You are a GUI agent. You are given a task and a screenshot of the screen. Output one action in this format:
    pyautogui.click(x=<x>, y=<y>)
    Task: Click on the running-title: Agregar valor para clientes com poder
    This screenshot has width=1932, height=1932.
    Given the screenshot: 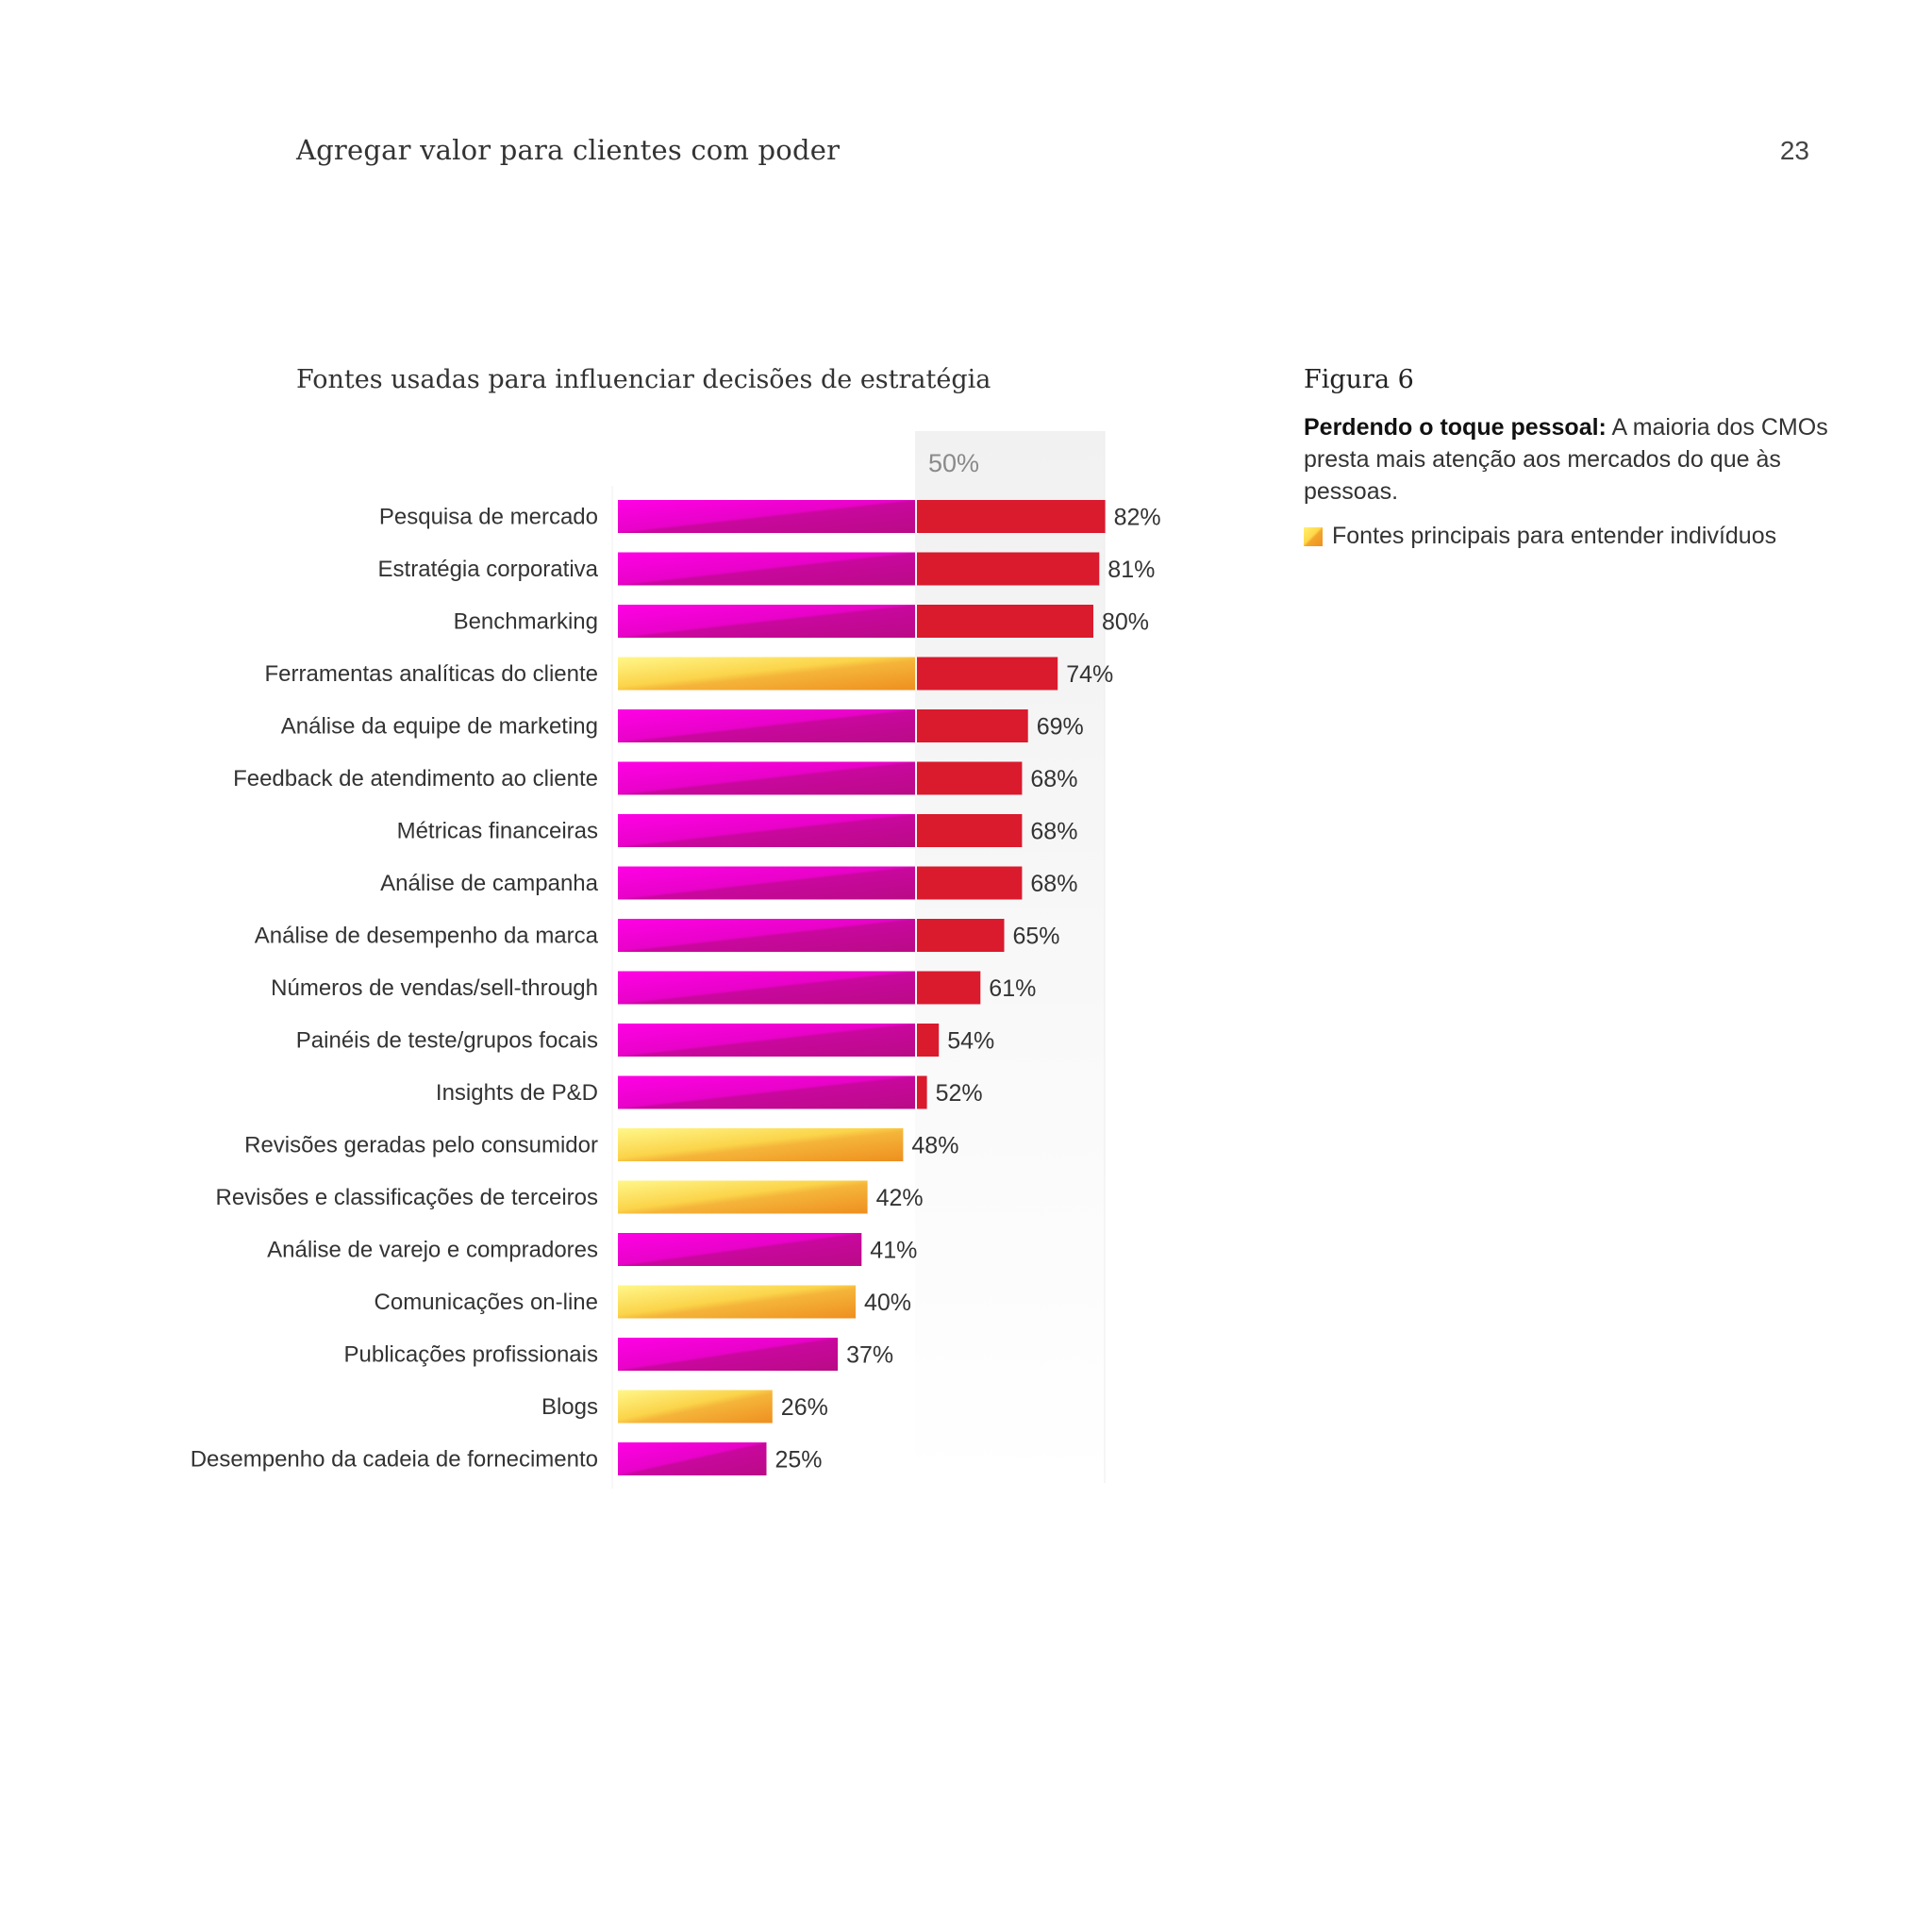 What is the action you would take?
    pyautogui.click(x=568, y=150)
    